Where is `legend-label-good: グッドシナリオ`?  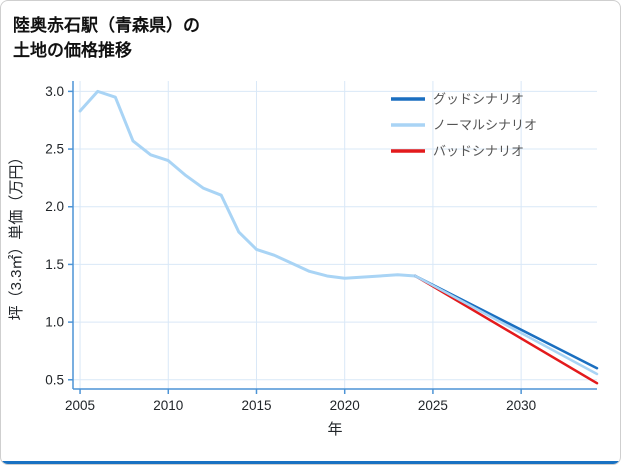
legend-label-good: グッドシナリオ is located at coordinates (478, 99).